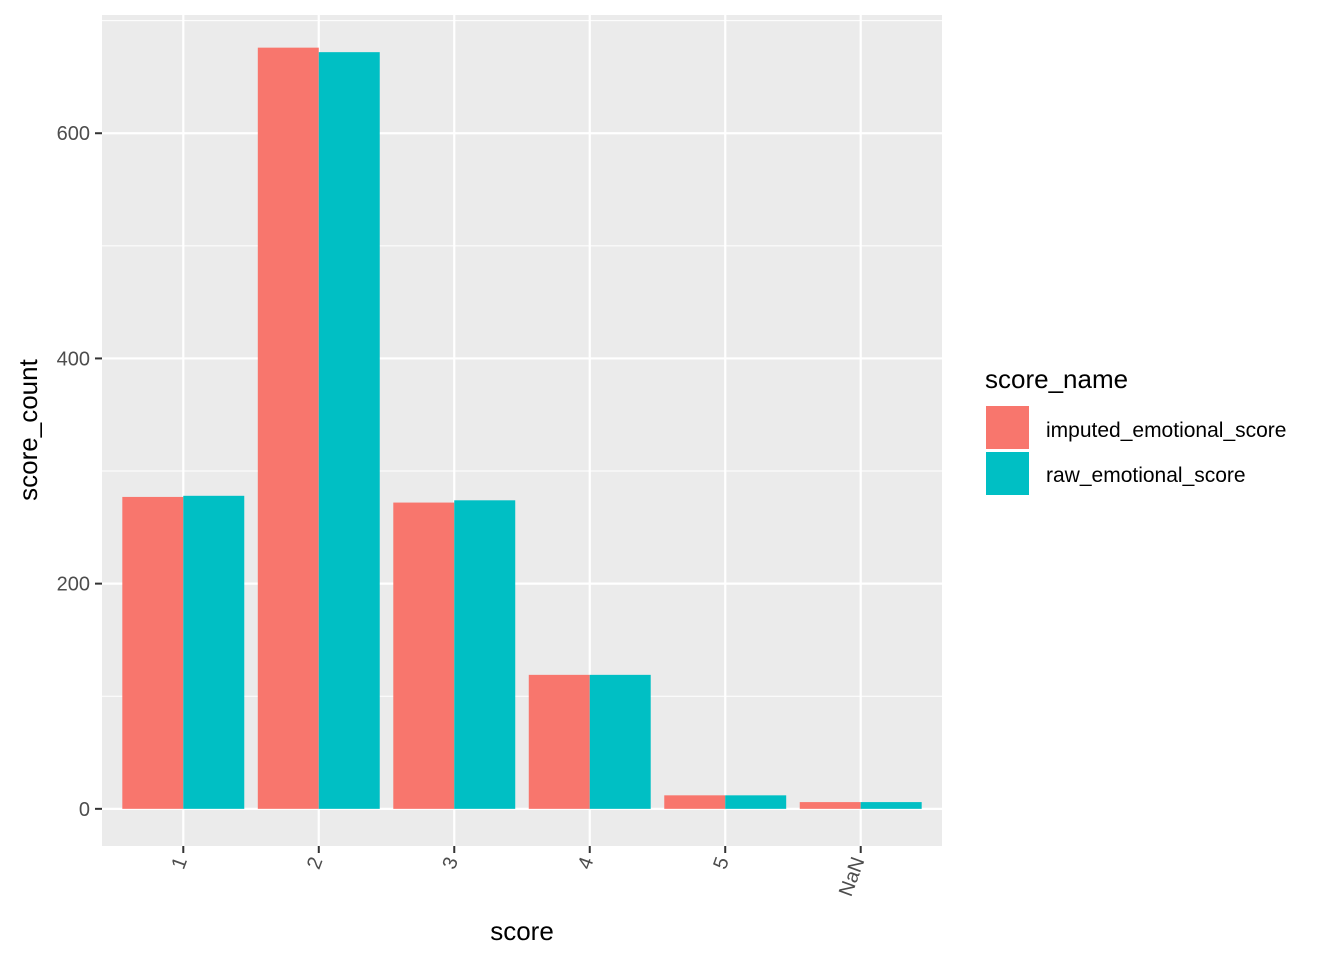 The height and width of the screenshot is (960, 1344). I want to click on y-tick-label: 200, so click(73, 585).